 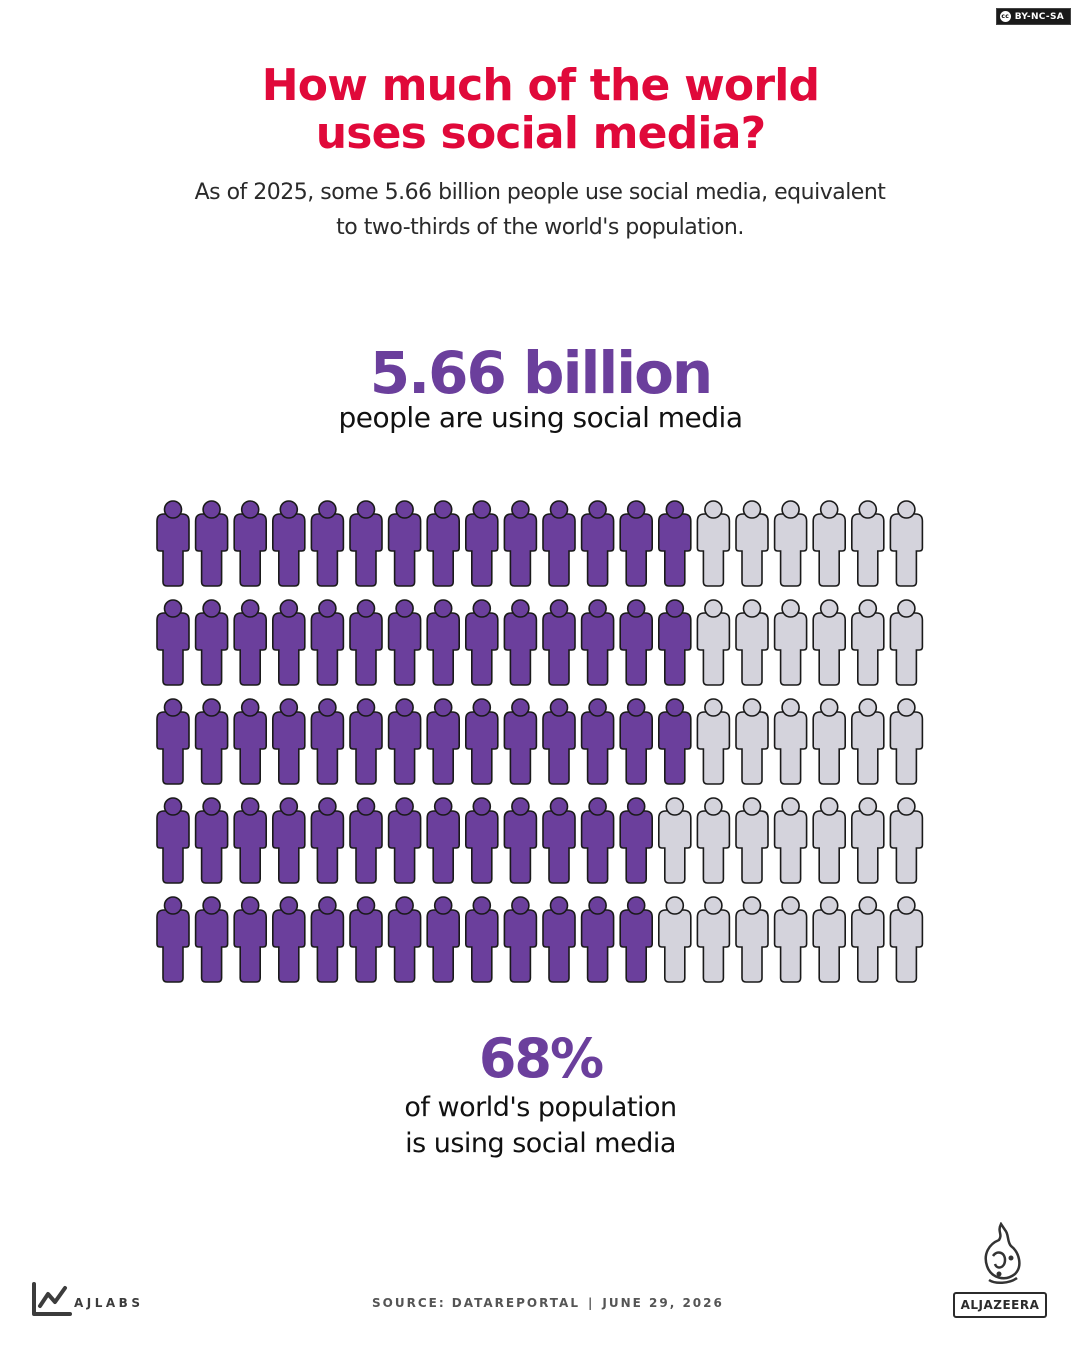 What do you see at coordinates (1039, 16) in the screenshot?
I see `license-text: BY-NC-SA` at bounding box center [1039, 16].